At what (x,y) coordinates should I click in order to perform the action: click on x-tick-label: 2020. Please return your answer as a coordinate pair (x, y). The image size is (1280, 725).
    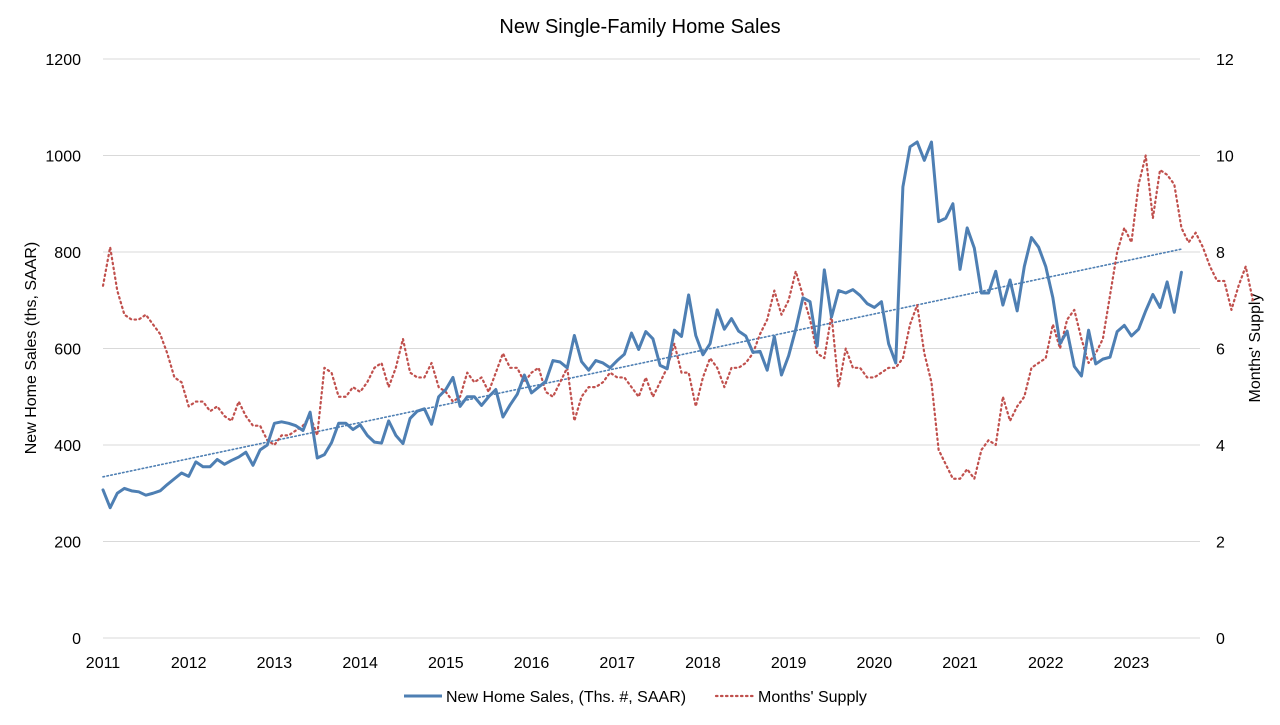
    Looking at the image, I should click on (875, 663).